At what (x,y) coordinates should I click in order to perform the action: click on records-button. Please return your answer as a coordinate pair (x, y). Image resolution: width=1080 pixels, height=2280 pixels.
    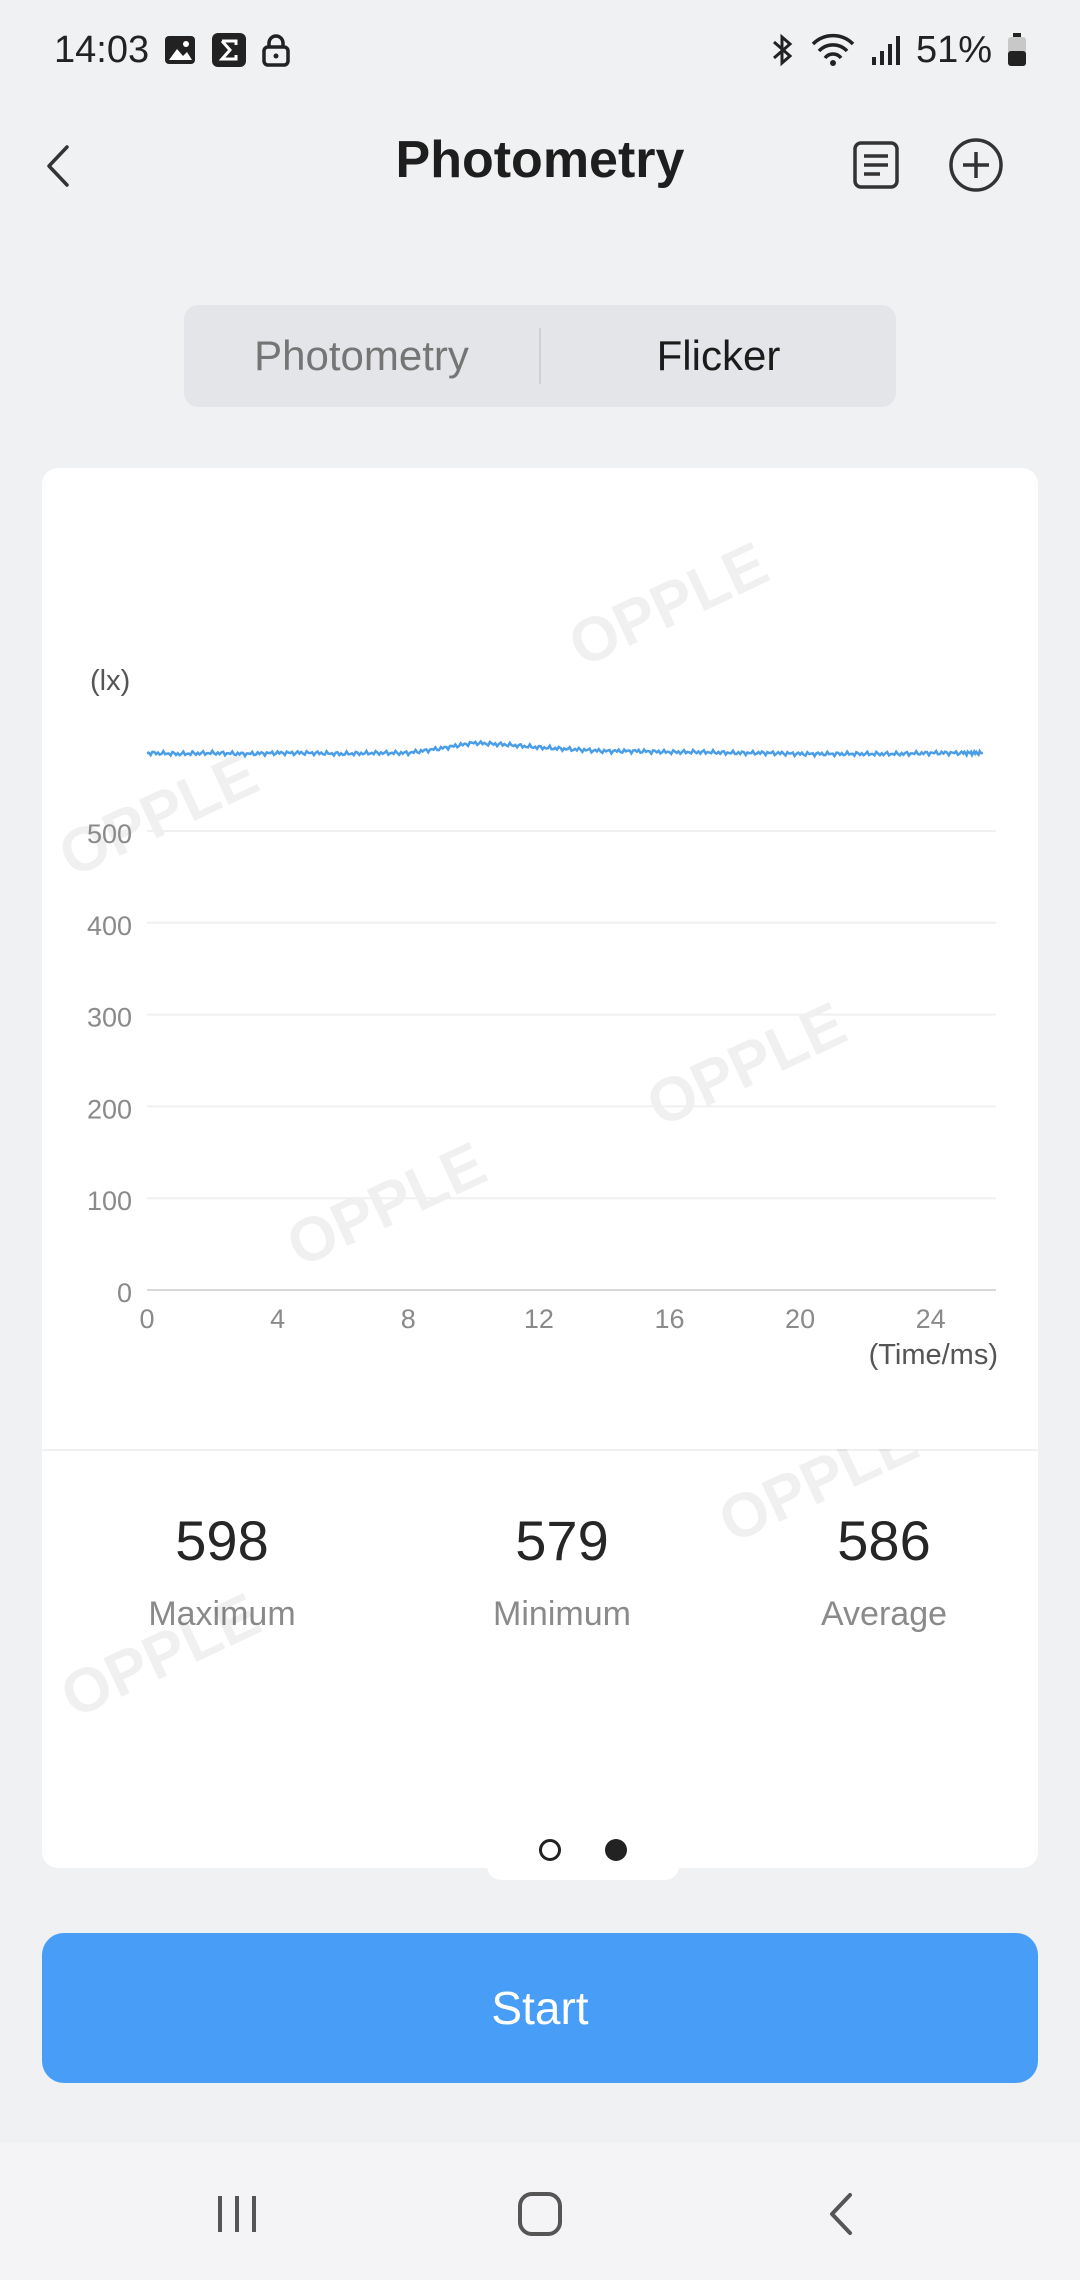
    Looking at the image, I should click on (876, 165).